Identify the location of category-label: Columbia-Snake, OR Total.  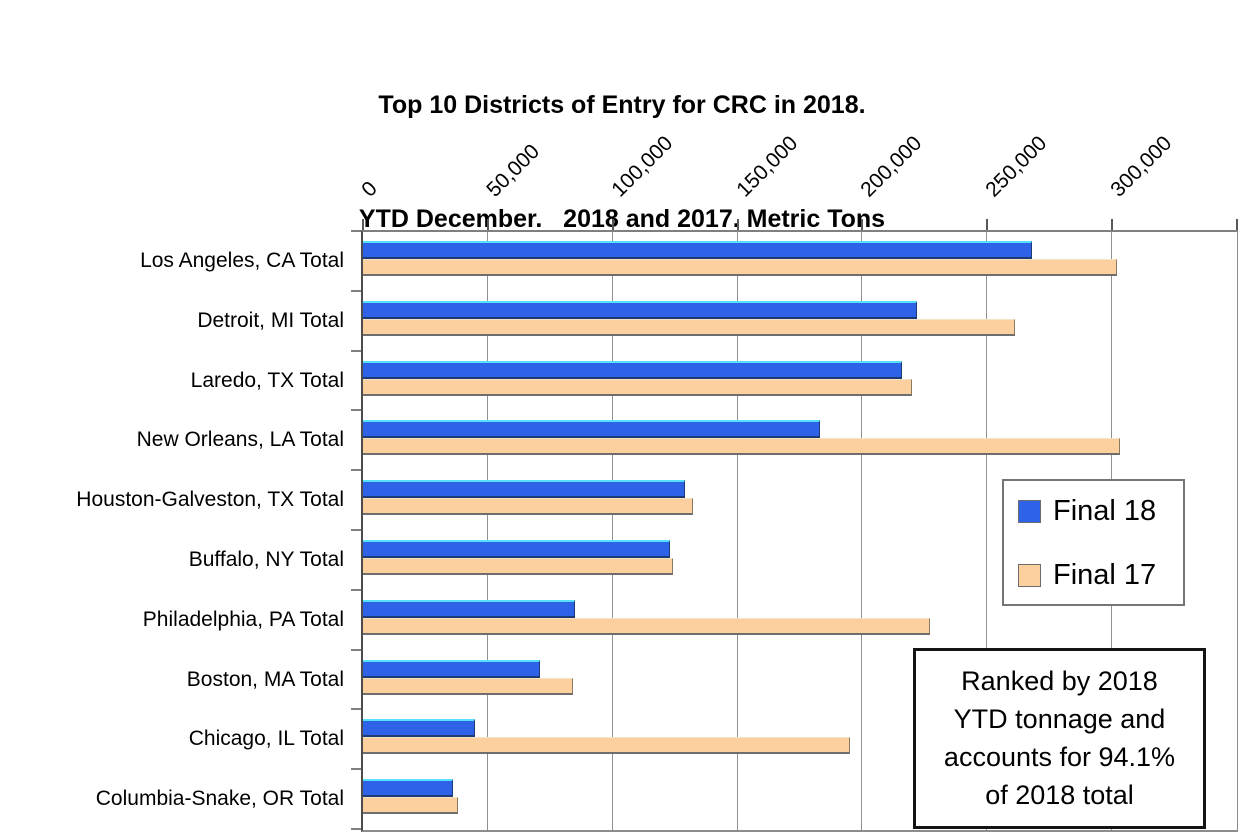
(219, 799).